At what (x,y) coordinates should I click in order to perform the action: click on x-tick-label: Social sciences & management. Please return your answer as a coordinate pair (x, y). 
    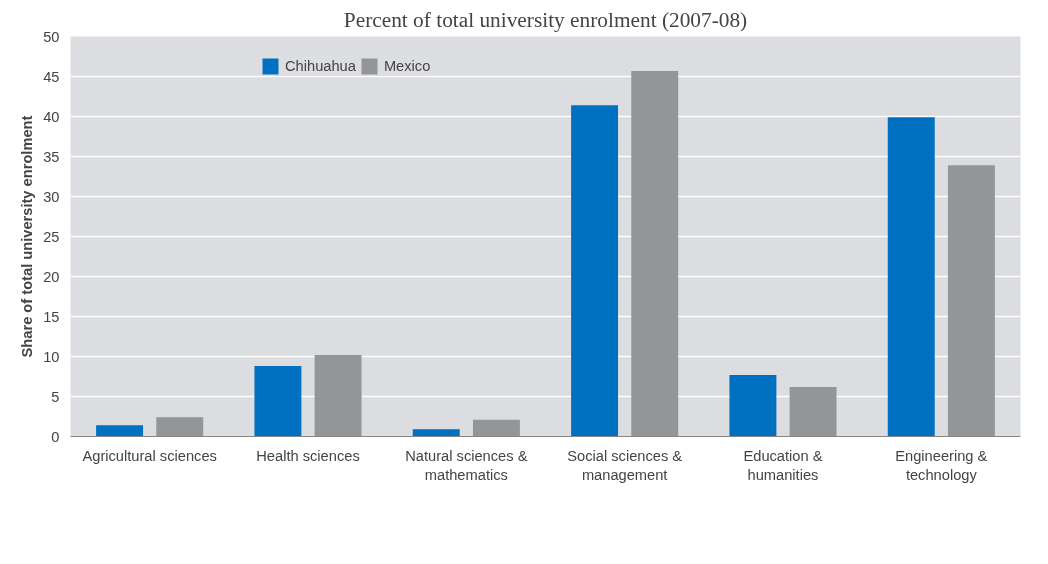
    Looking at the image, I should click on (625, 465).